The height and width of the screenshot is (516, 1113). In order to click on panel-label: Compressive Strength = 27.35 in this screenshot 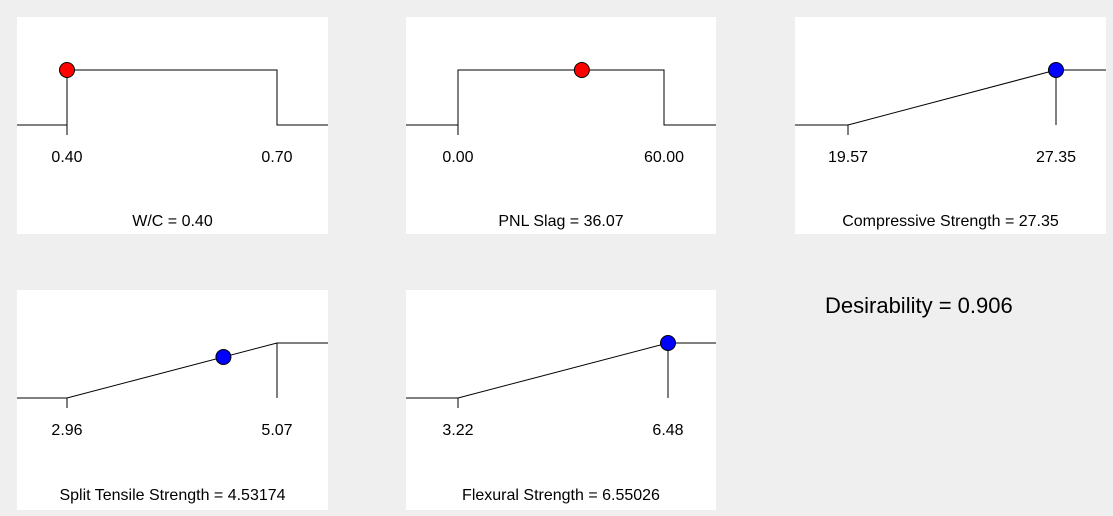, I will do `click(950, 221)`.